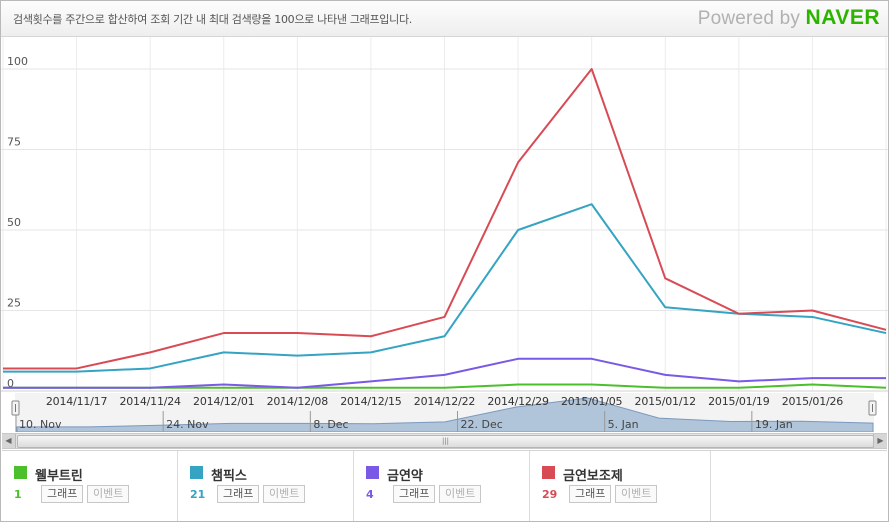 The height and width of the screenshot is (522, 889). What do you see at coordinates (371, 401) in the screenshot?
I see `navigator-week-label: 2014/12/15` at bounding box center [371, 401].